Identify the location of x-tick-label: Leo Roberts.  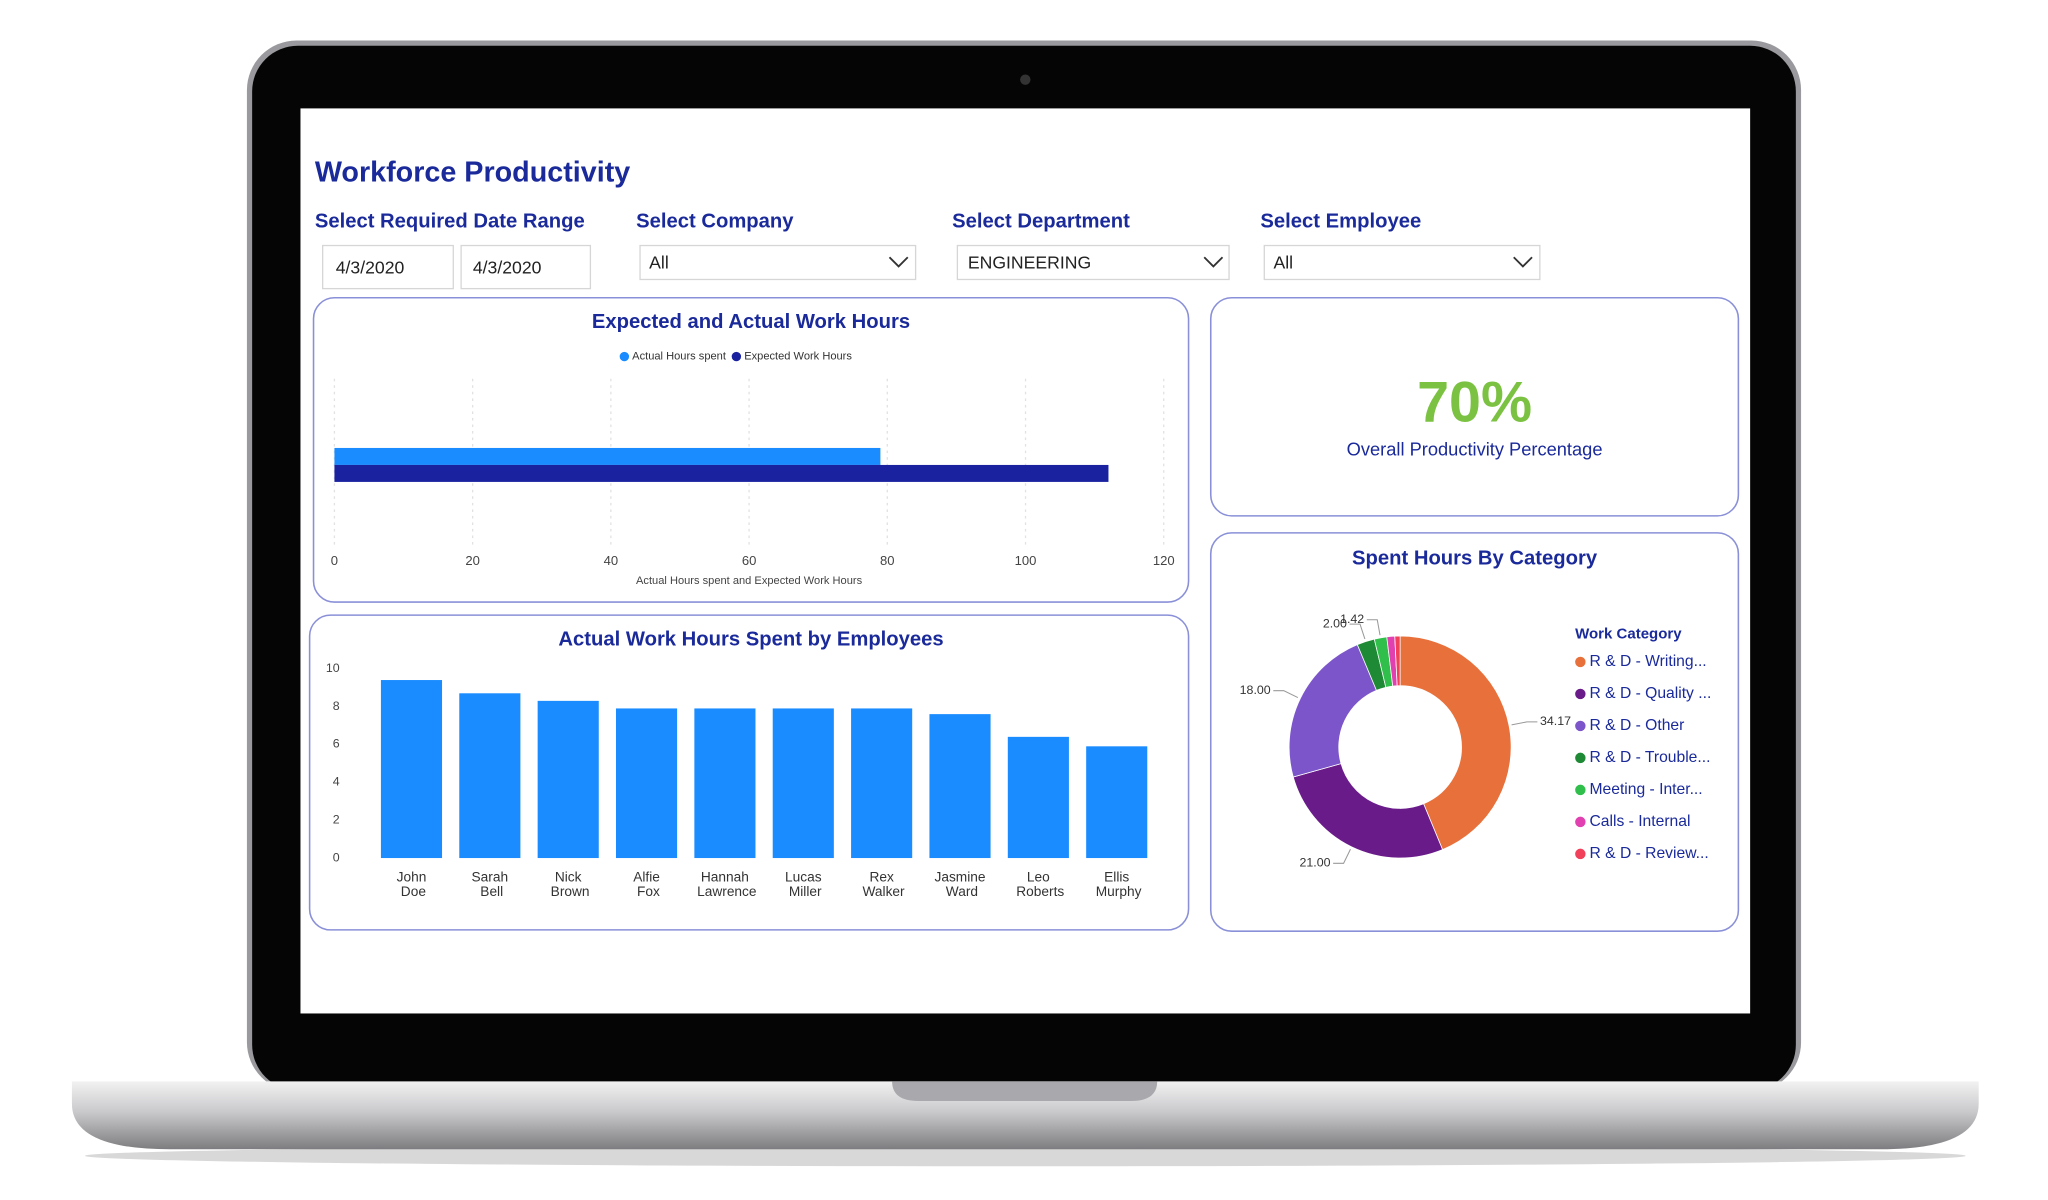
(1038, 883).